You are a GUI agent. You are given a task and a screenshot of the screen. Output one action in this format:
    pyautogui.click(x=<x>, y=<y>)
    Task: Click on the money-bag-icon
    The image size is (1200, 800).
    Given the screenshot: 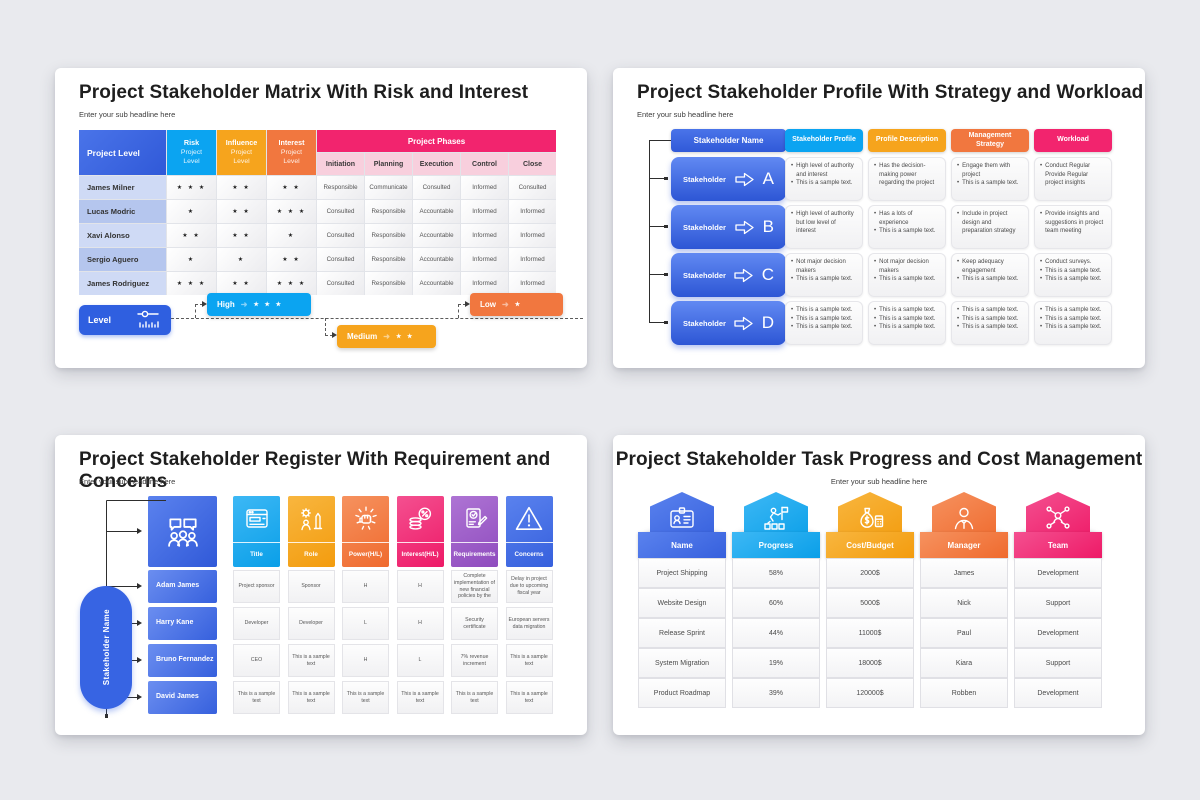 What is the action you would take?
    pyautogui.click(x=870, y=518)
    